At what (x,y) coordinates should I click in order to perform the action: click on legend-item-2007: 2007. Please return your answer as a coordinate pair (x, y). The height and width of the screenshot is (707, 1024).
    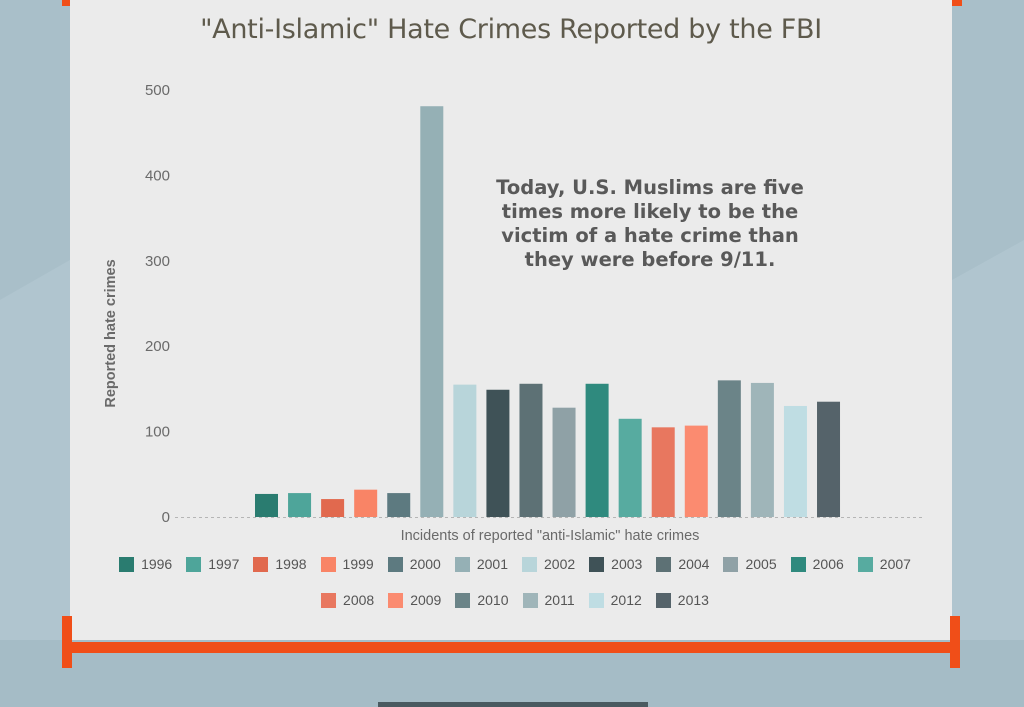
    Looking at the image, I should click on (884, 564).